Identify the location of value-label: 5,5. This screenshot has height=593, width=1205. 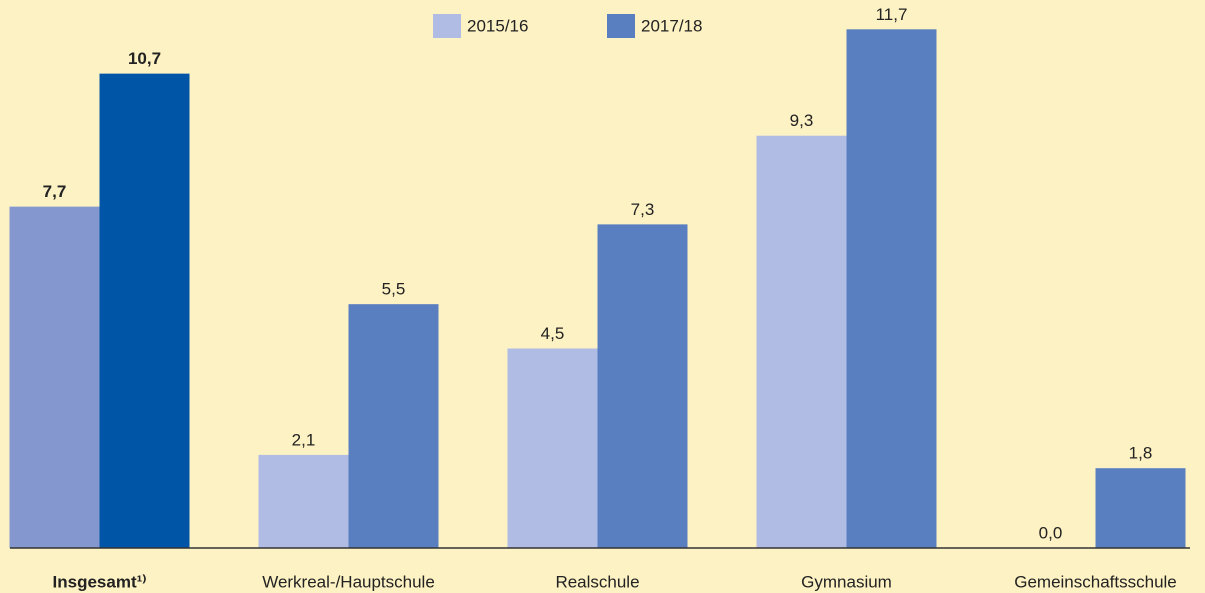
(394, 289).